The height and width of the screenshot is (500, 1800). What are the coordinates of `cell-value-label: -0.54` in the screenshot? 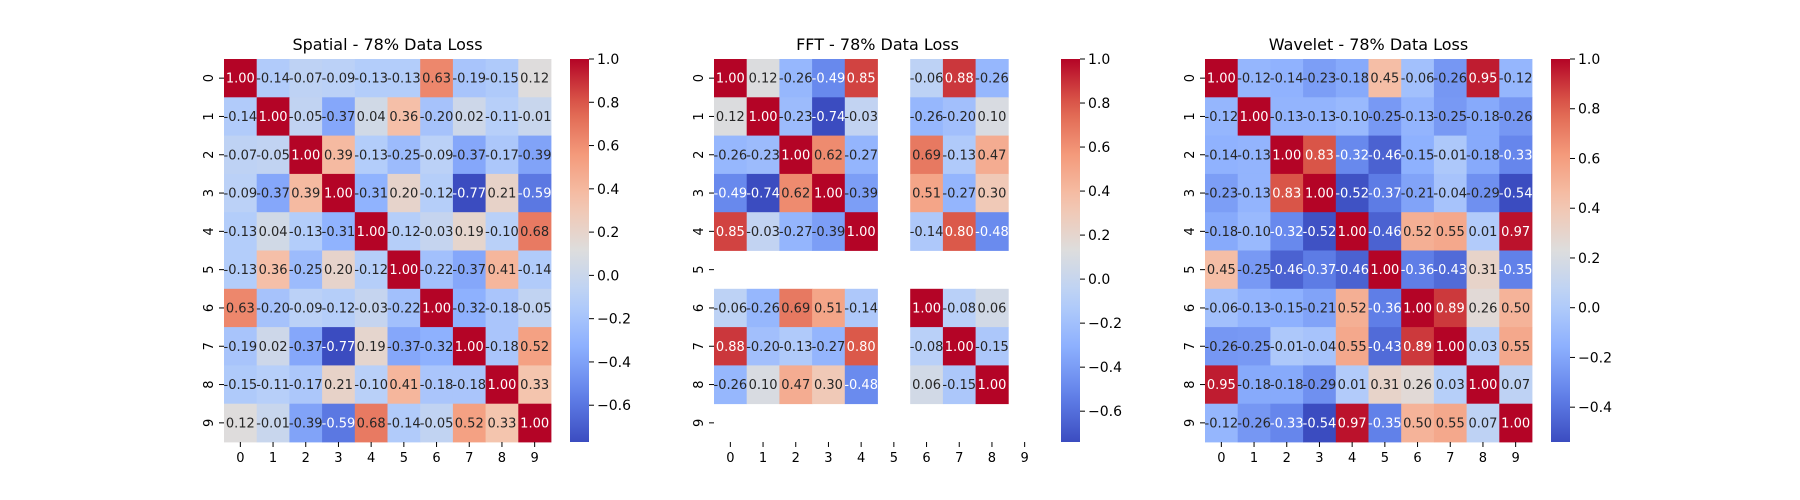 It's located at (1320, 423).